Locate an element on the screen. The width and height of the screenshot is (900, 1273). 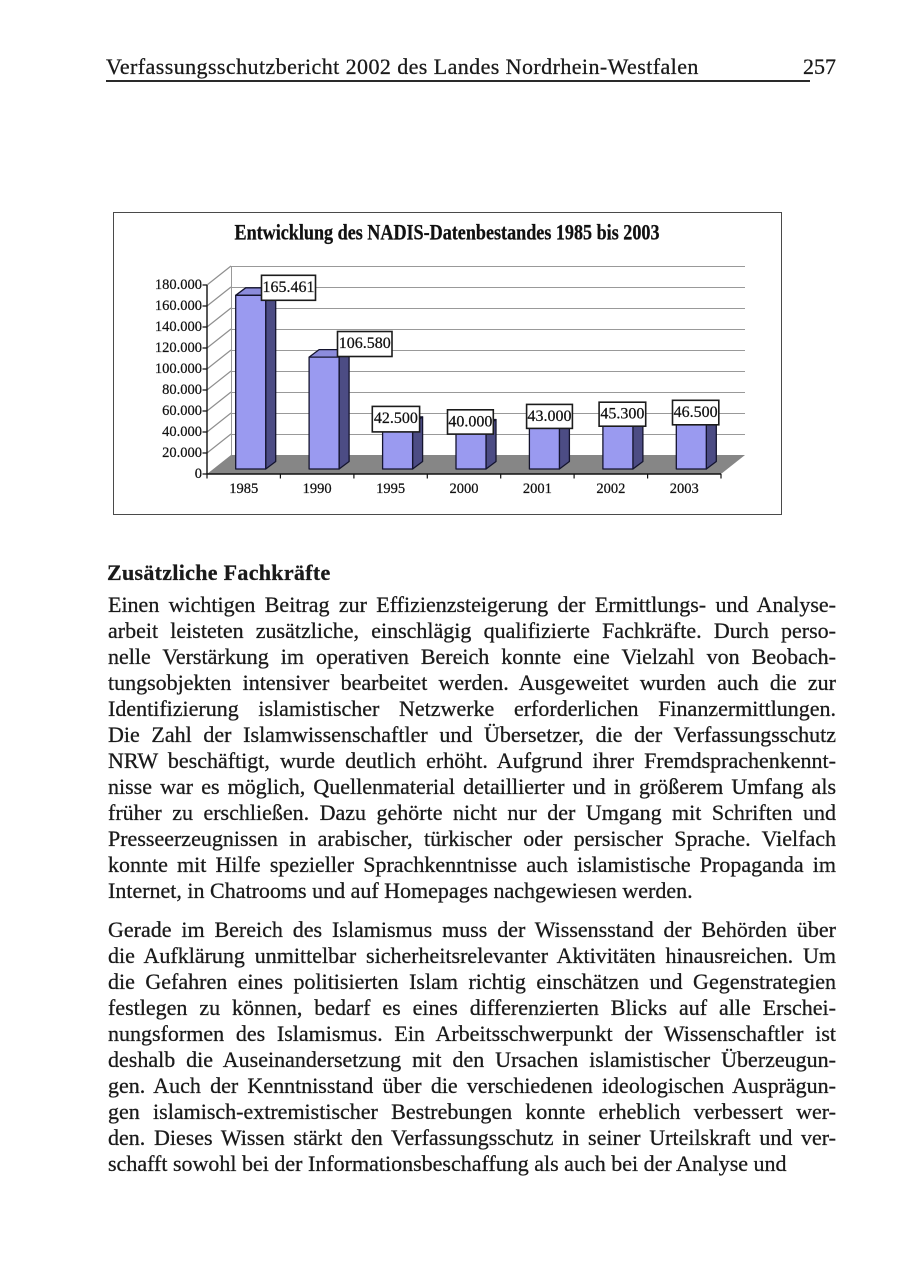
svg-text: 100.000 is located at coordinates (178, 369).